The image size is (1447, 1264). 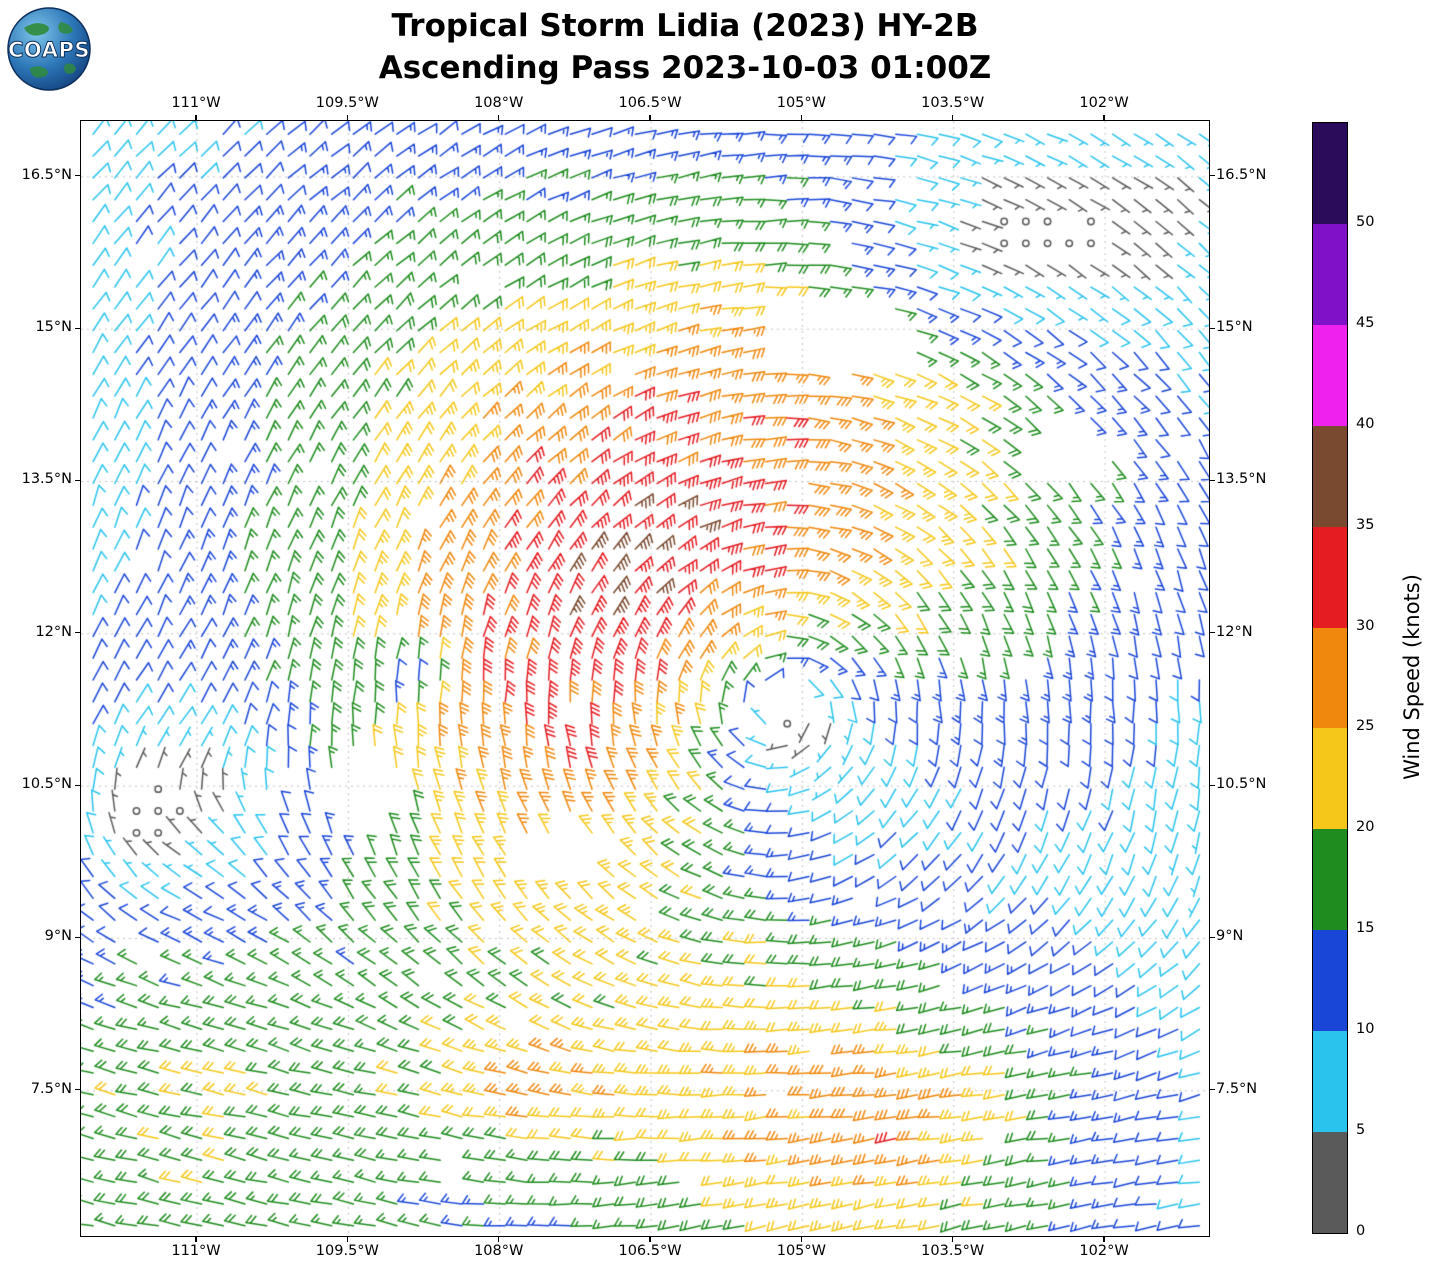 What do you see at coordinates (1365, 827) in the screenshot?
I see `colorbar-tick-label: 20` at bounding box center [1365, 827].